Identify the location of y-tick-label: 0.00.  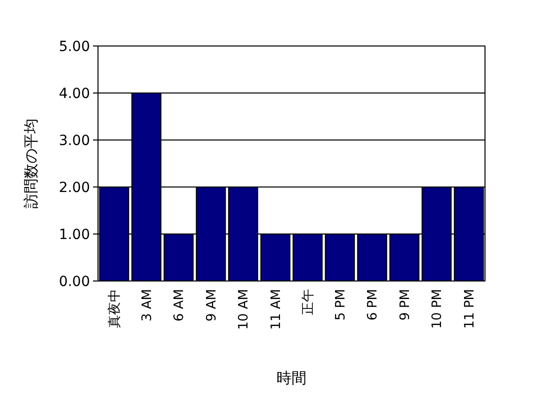
(74, 282).